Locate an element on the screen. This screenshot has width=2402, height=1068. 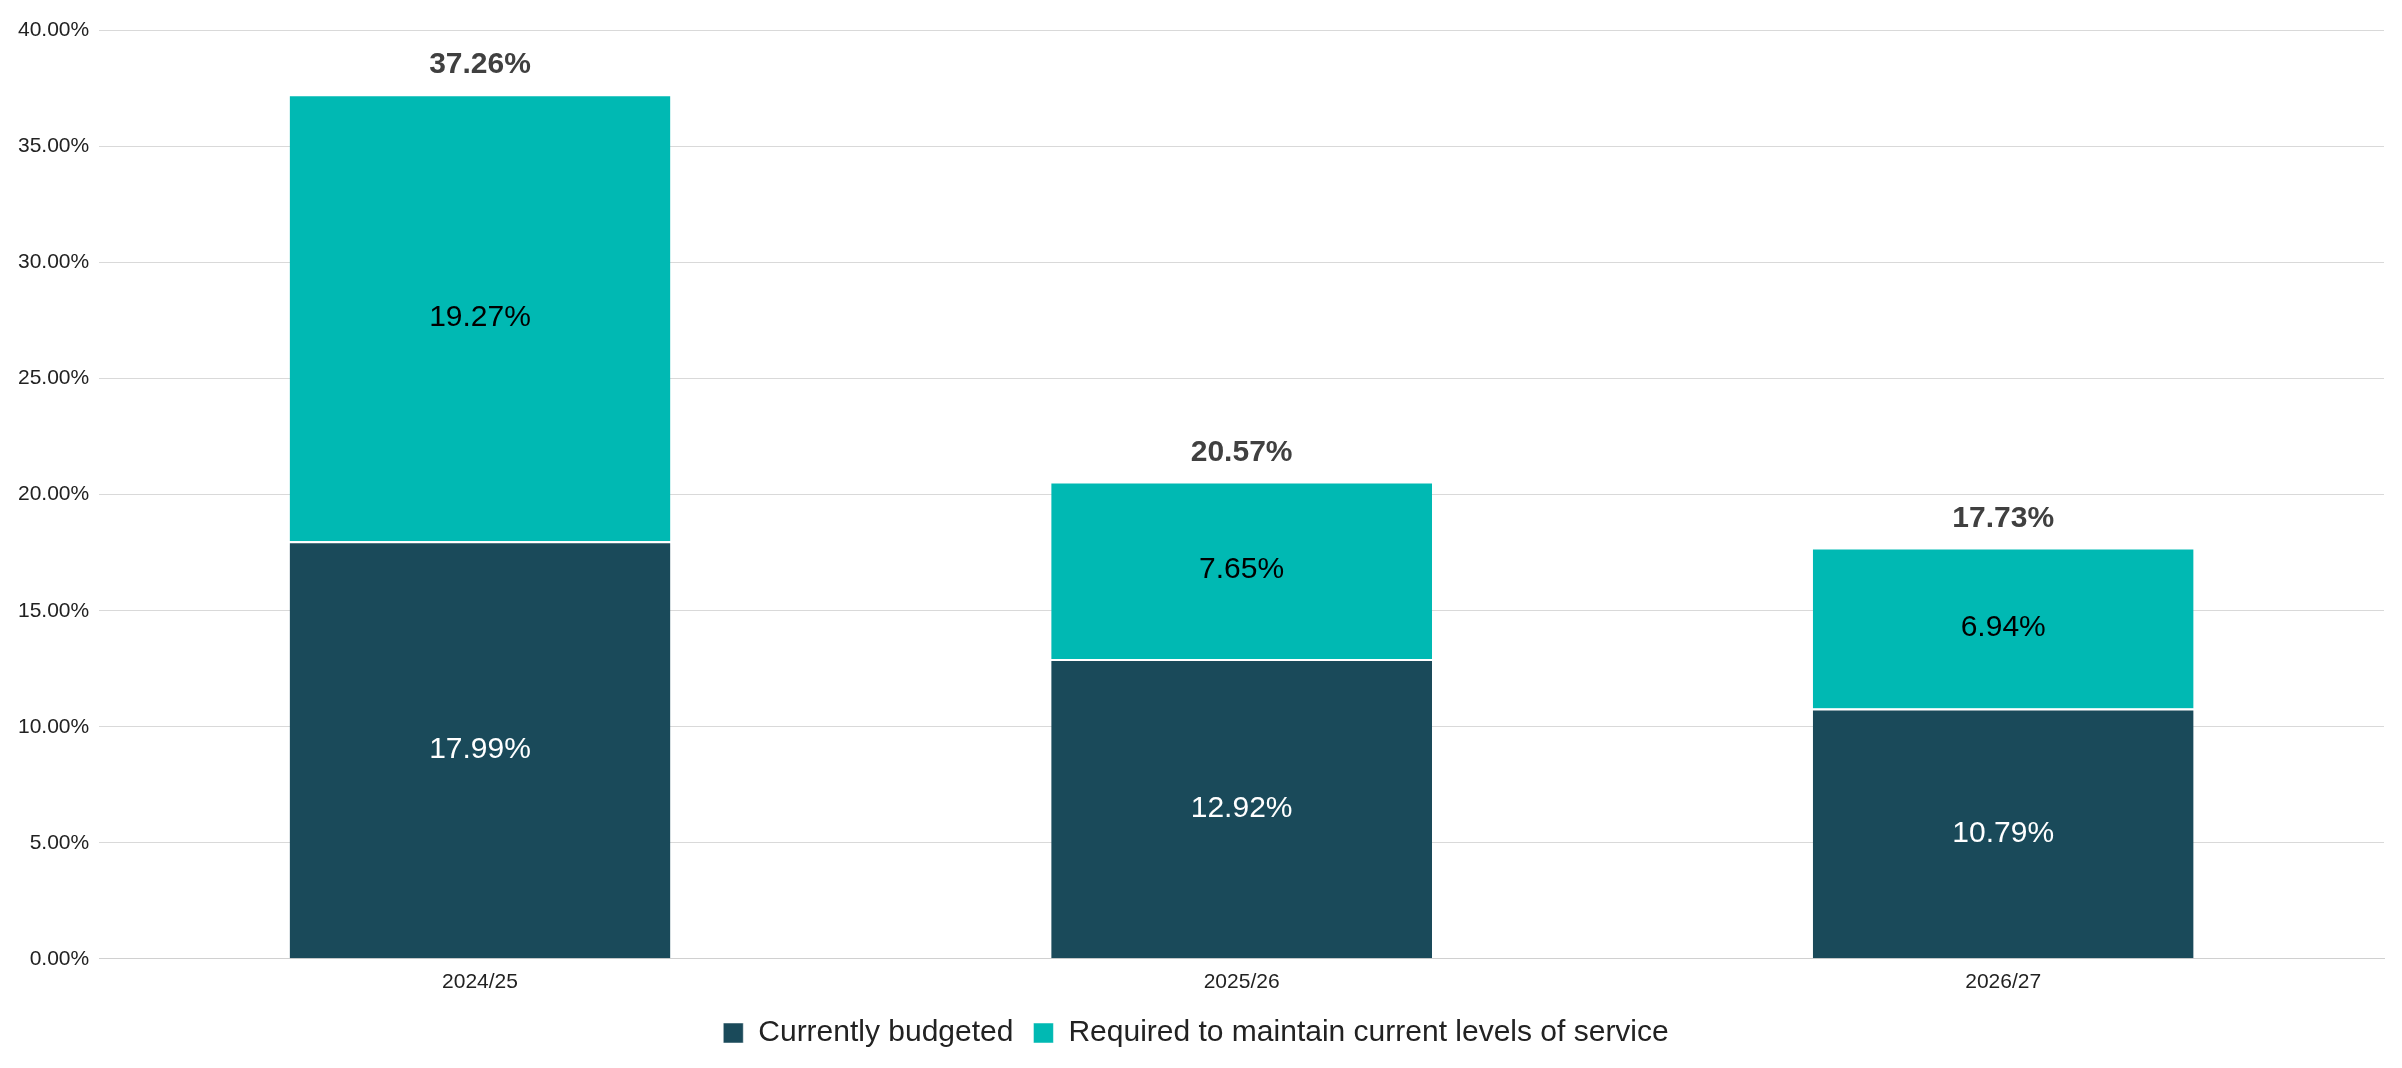
y-tick-label: 40.00% is located at coordinates (53, 29).